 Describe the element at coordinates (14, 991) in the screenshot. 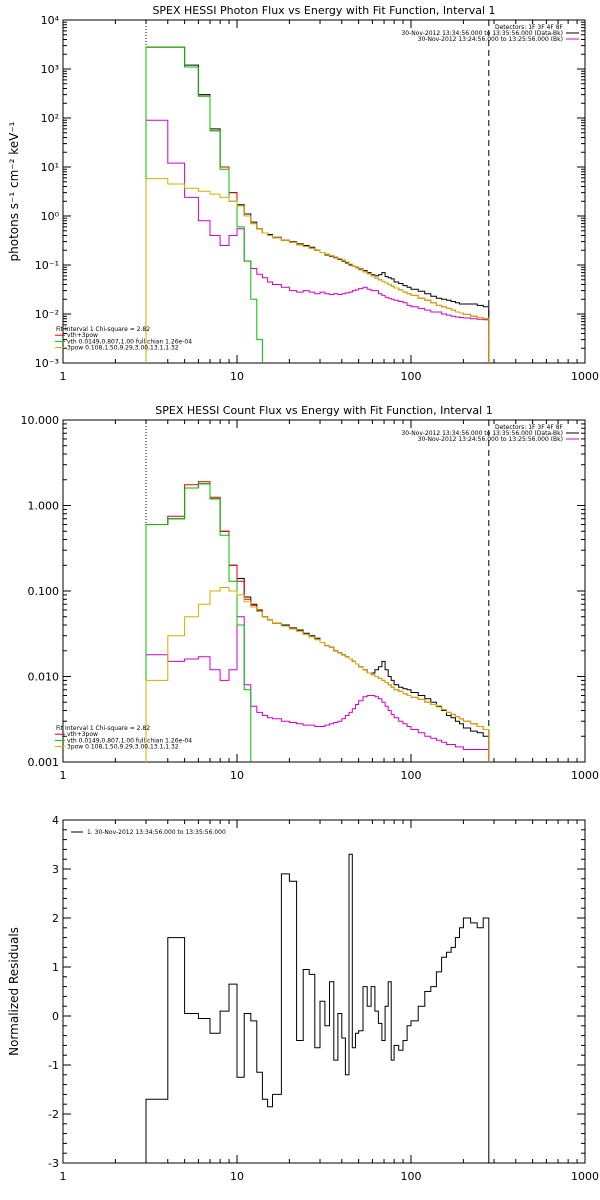

I see `y-axis-label: Normalized Residuals` at that location.